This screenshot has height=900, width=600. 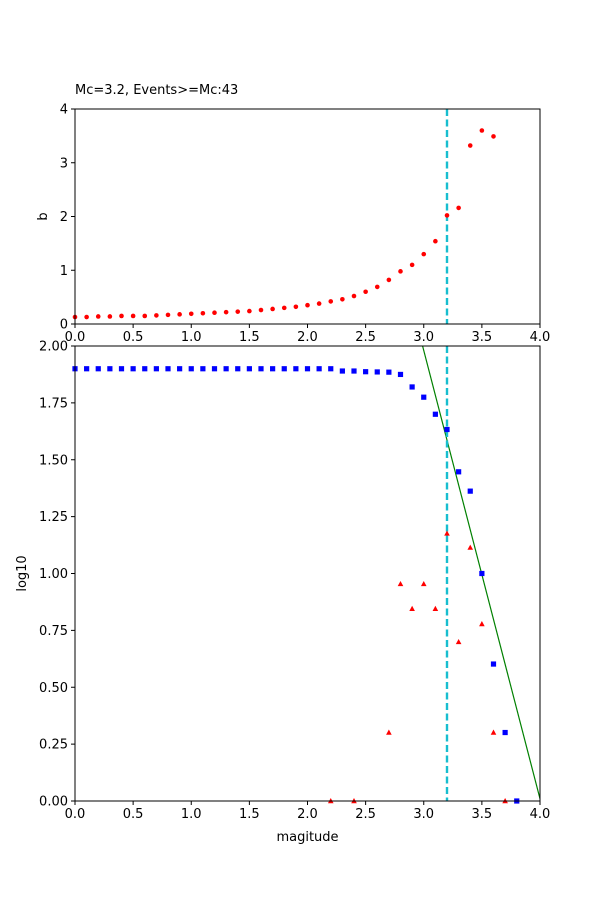 I want to click on top-y-tick-label: 3, so click(x=64, y=163).